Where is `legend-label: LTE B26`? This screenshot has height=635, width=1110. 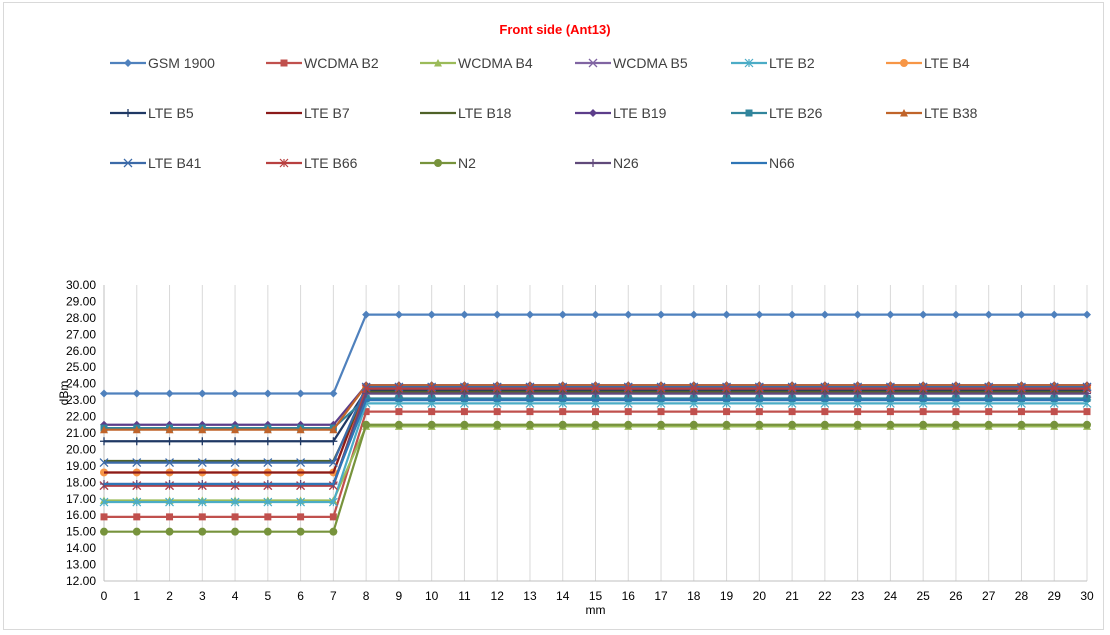 legend-label: LTE B26 is located at coordinates (796, 113).